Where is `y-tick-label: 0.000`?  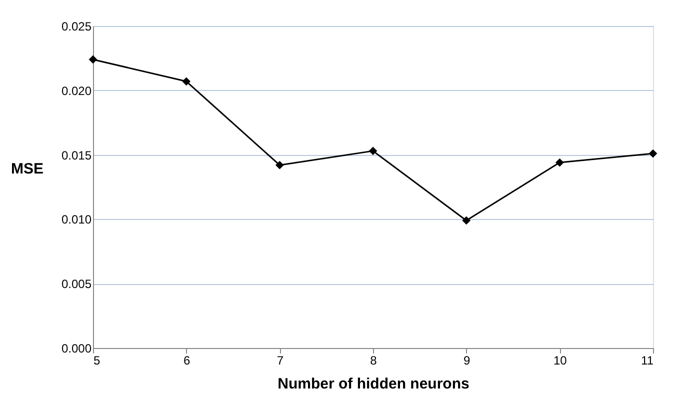 y-tick-label: 0.000 is located at coordinates (76, 349).